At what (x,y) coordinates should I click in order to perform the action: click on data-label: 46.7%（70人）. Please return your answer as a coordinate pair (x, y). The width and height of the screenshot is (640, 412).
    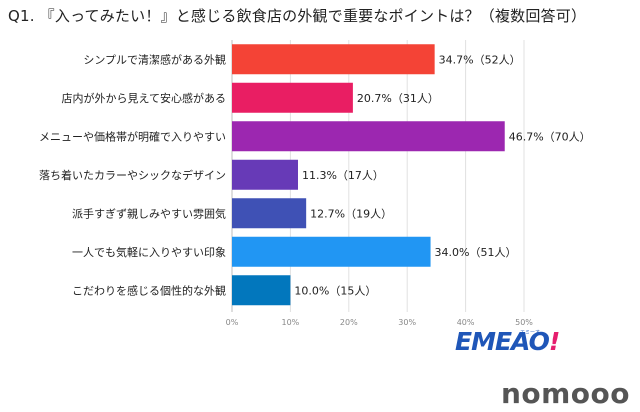
    Looking at the image, I should click on (550, 136).